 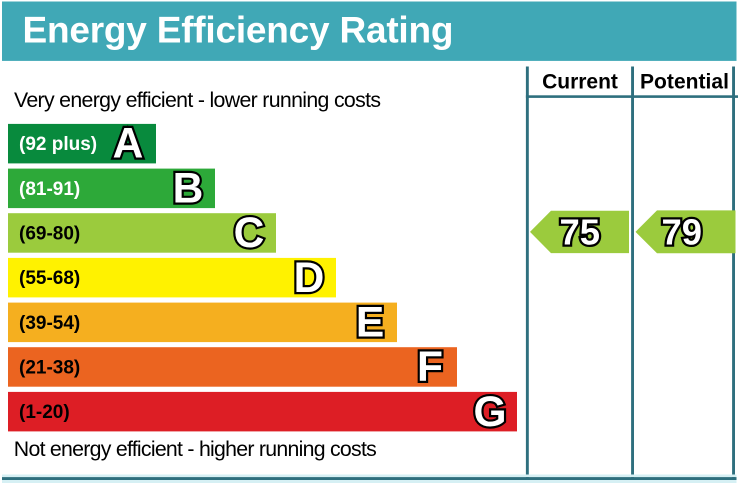 What do you see at coordinates (682, 231) in the screenshot?
I see `svg-text: 79` at bounding box center [682, 231].